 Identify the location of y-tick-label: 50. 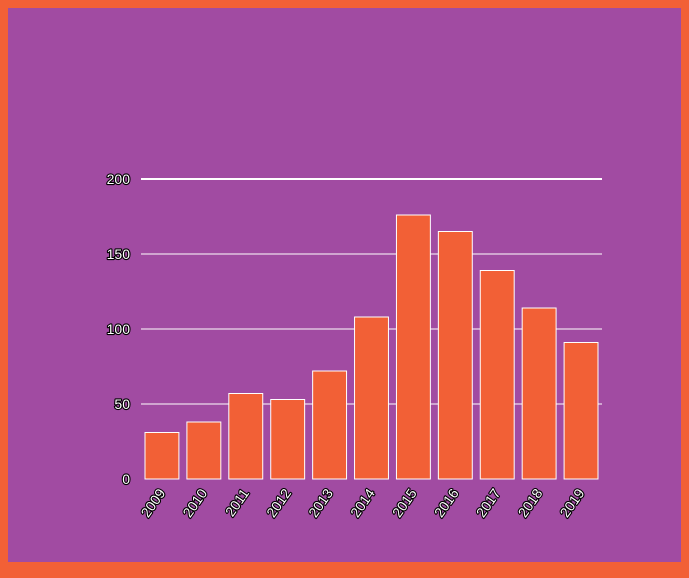
(122, 404).